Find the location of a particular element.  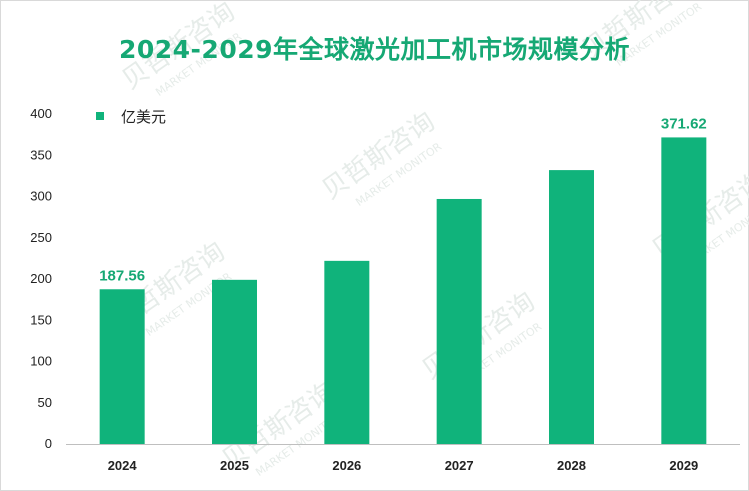

bar-2026 is located at coordinates (347, 352).